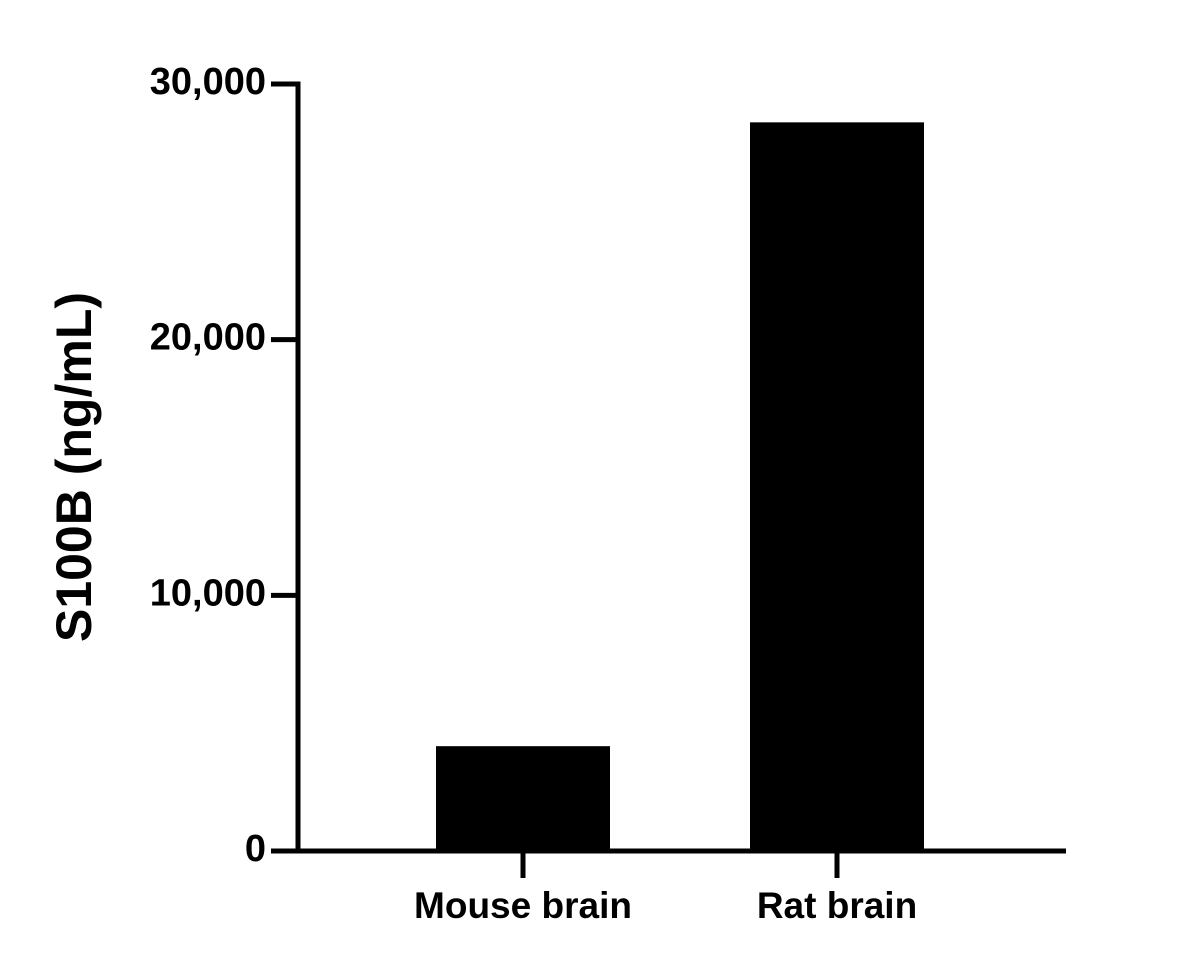 The width and height of the screenshot is (1203, 968). What do you see at coordinates (208, 593) in the screenshot?
I see `y-tick-label: 10,000` at bounding box center [208, 593].